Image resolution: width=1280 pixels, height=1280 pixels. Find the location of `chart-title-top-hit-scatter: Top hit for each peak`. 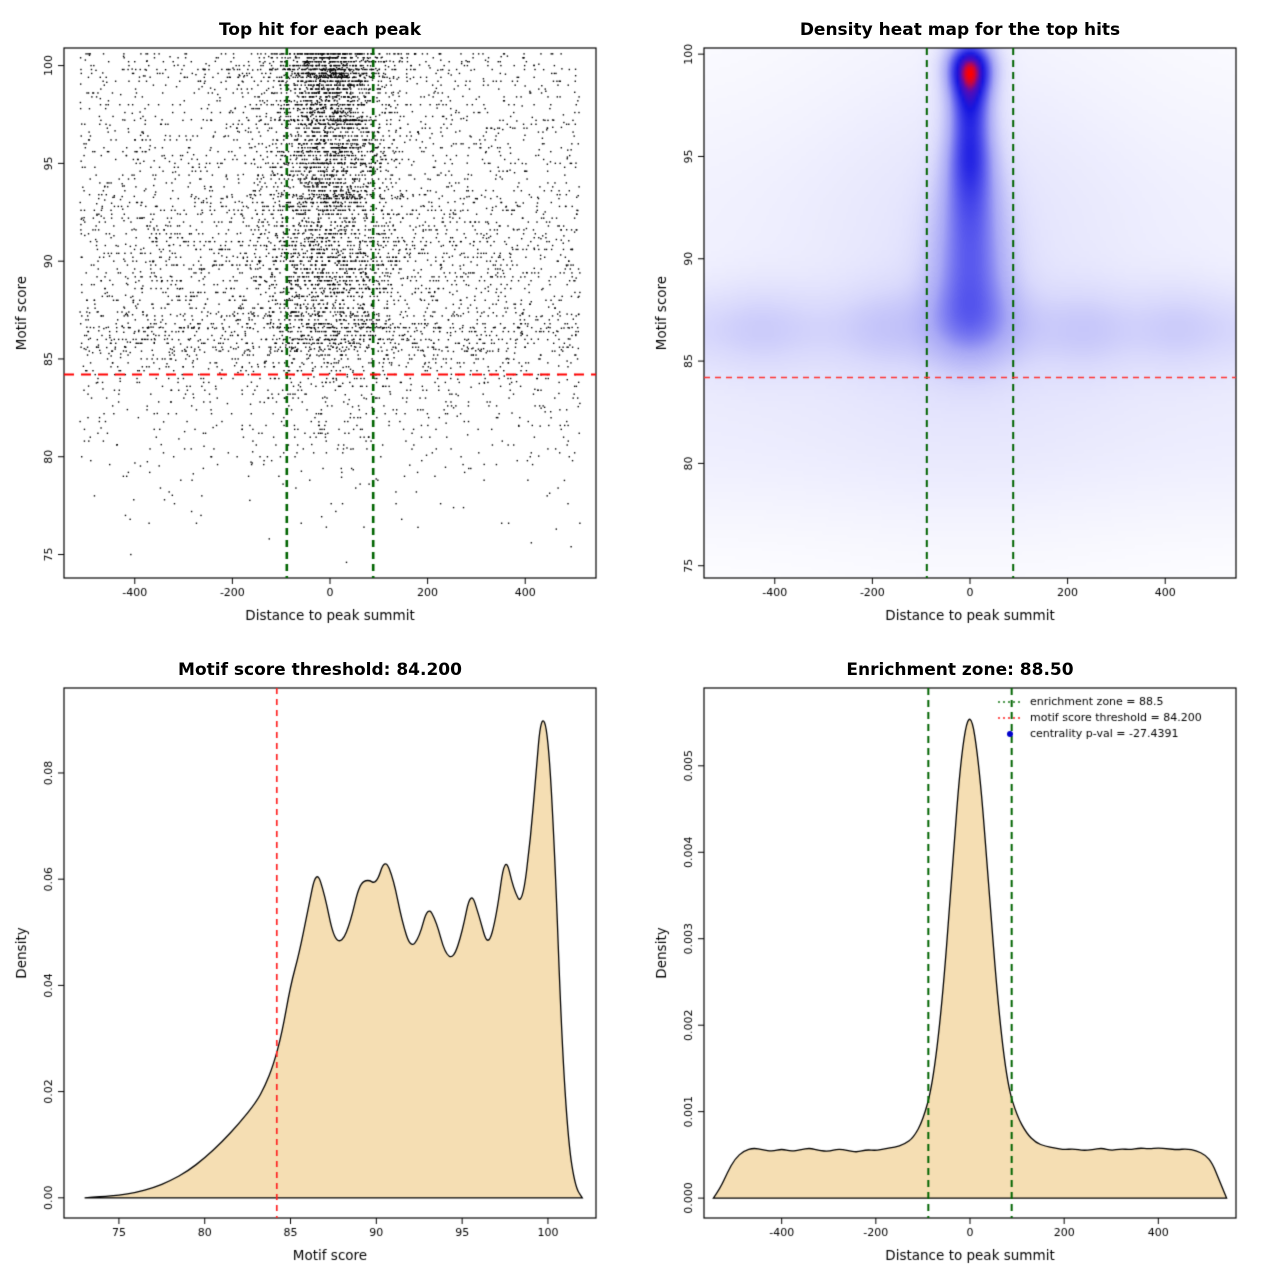

chart-title-top-hit-scatter: Top hit for each peak is located at coordinates (320, 30).